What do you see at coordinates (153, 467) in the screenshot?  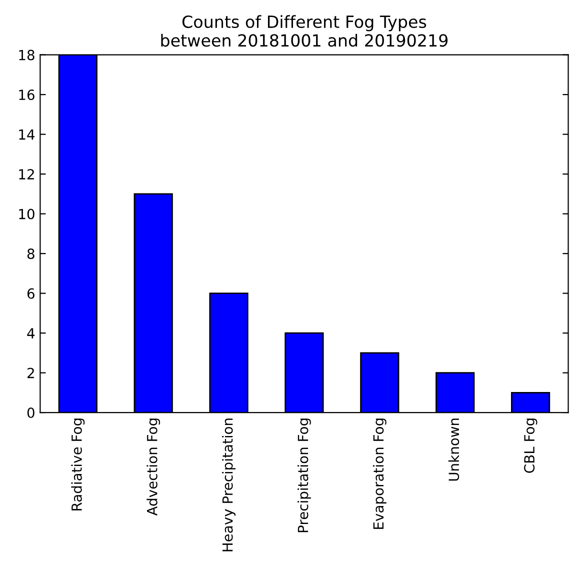 I see `x-tick-label: Advection Fog` at bounding box center [153, 467].